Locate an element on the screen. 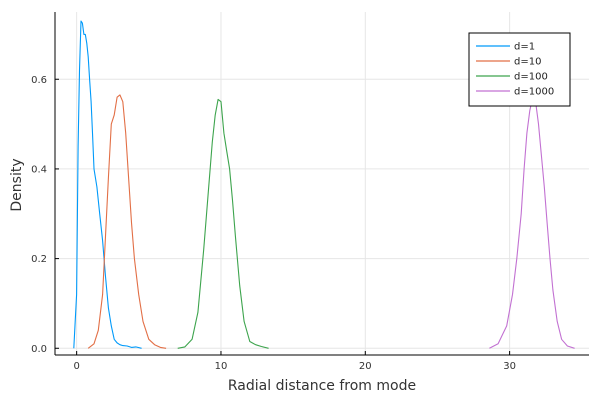 This screenshot has width=600, height=400. legend: d=1 d=10 d=100 d=1000 is located at coordinates (519, 69).